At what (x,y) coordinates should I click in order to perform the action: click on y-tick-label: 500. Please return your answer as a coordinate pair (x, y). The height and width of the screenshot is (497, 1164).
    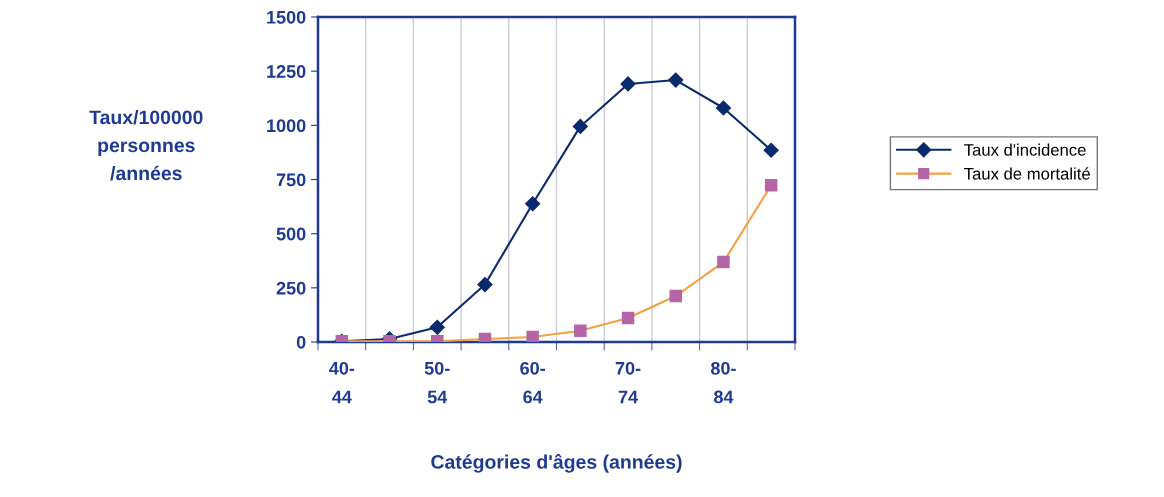
    Looking at the image, I should click on (291, 234).